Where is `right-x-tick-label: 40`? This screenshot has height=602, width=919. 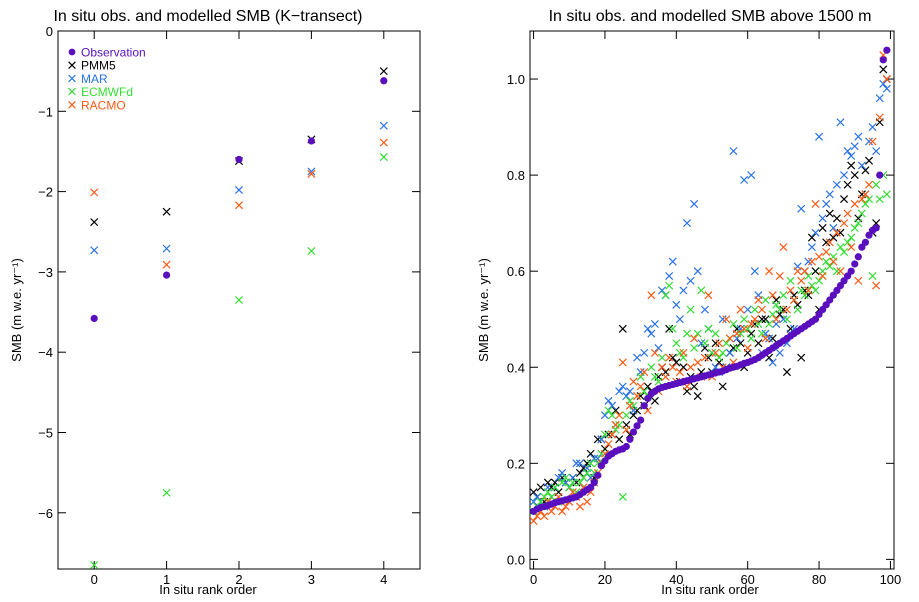 right-x-tick-label: 40 is located at coordinates (676, 579).